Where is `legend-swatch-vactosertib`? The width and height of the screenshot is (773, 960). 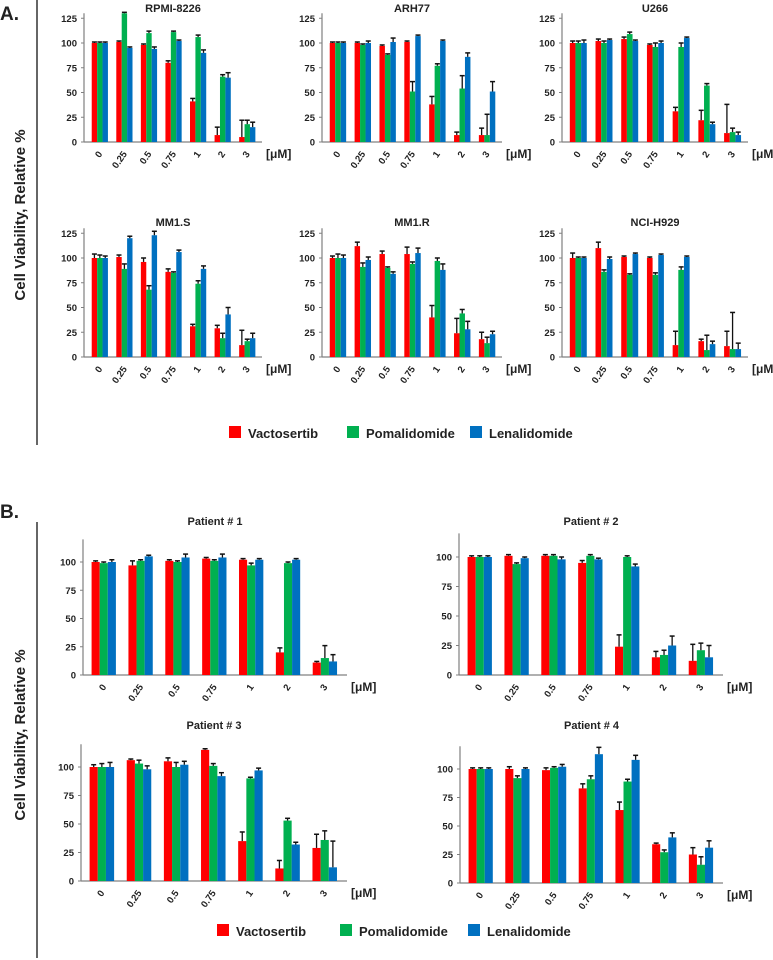 legend-swatch-vactosertib is located at coordinates (235, 432).